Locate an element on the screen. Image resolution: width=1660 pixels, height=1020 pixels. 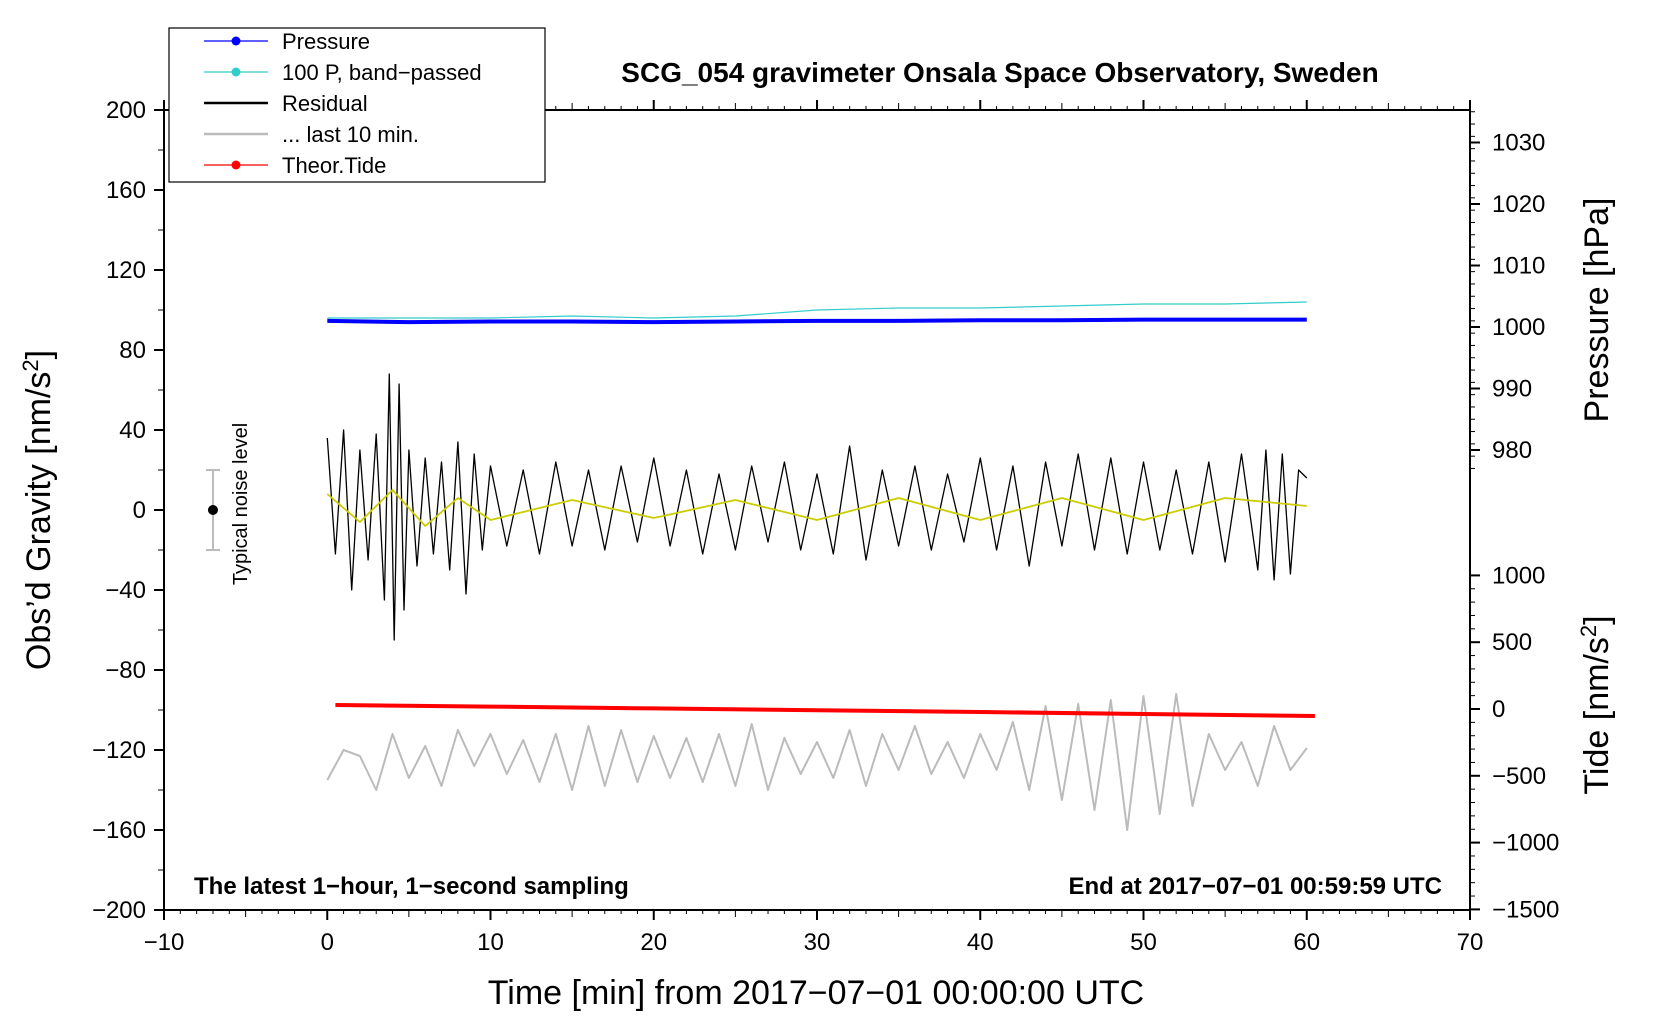
y-left-tick-label: −200 is located at coordinates (119, 910).